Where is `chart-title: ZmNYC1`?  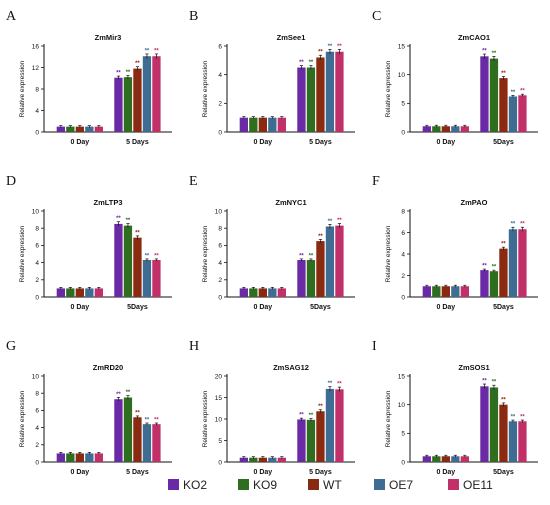 chart-title: ZmNYC1 is located at coordinates (290, 202).